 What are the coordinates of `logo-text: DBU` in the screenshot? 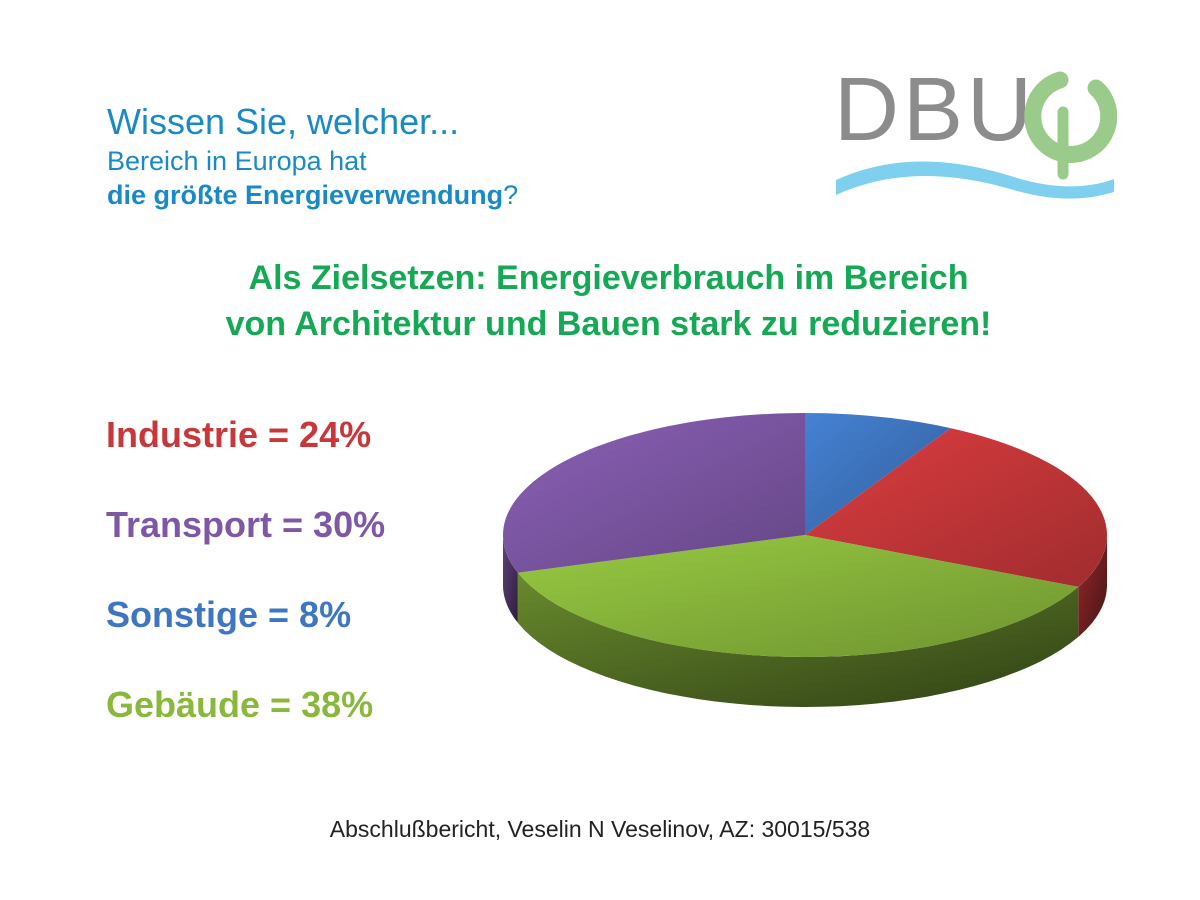 It's located at (935, 110).